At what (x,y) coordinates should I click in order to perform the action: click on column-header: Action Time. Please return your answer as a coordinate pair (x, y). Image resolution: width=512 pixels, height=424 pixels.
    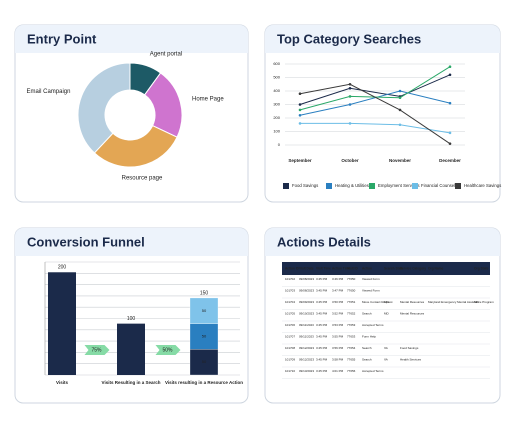
    Looking at the image, I should click on (341, 268).